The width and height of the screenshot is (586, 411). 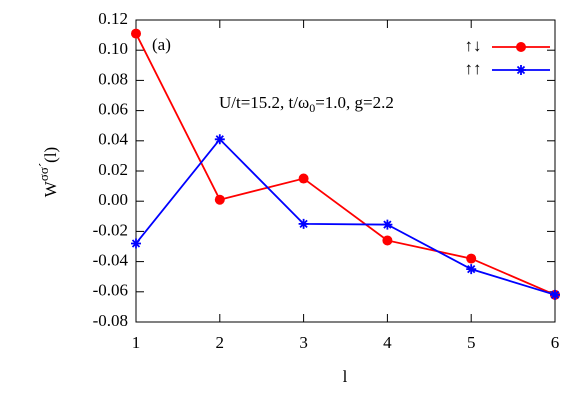 I want to click on y-label-base: W, so click(x=50, y=188).